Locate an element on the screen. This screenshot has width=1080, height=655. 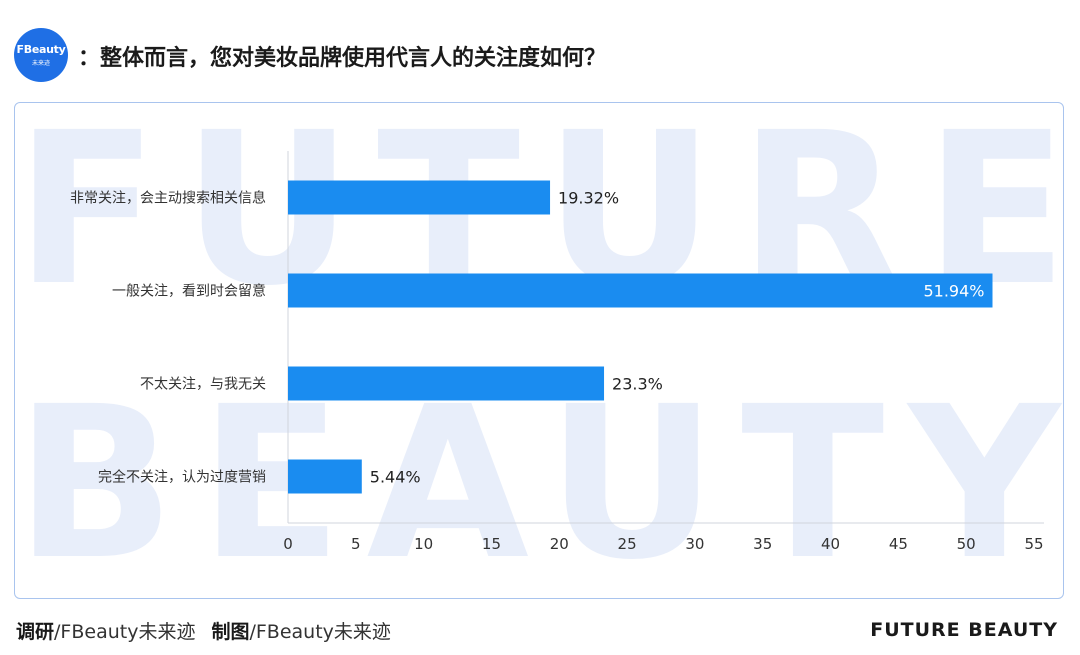
fbeauty-logo: FBeauty 未来迹 is located at coordinates (41, 55).